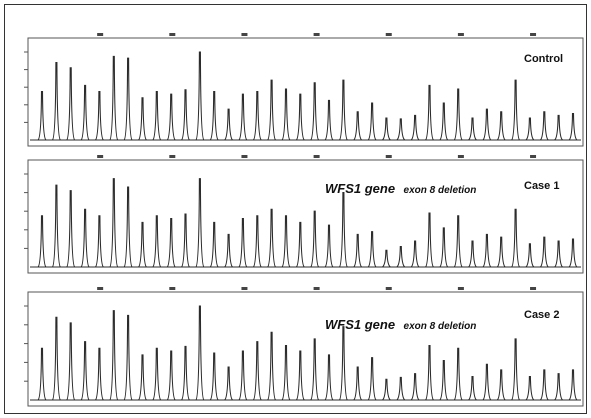 Image resolution: width=591 pixels, height=418 pixels. I want to click on panel-label: Case 2, so click(541, 315).